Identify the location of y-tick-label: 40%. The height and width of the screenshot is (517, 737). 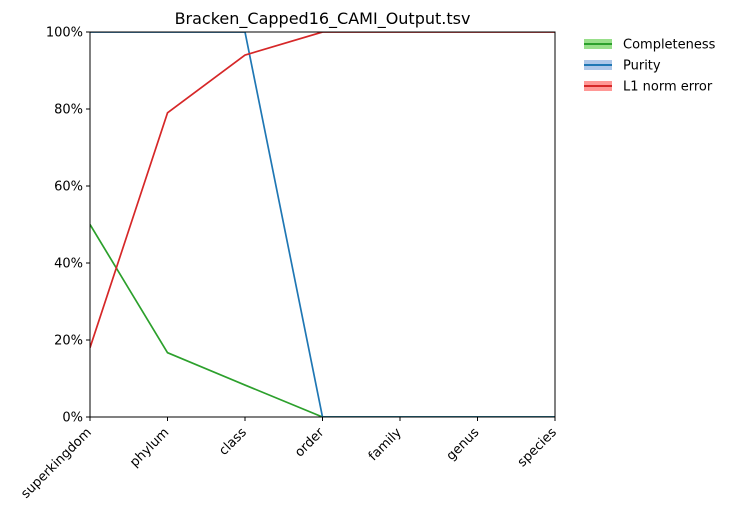
(68, 264).